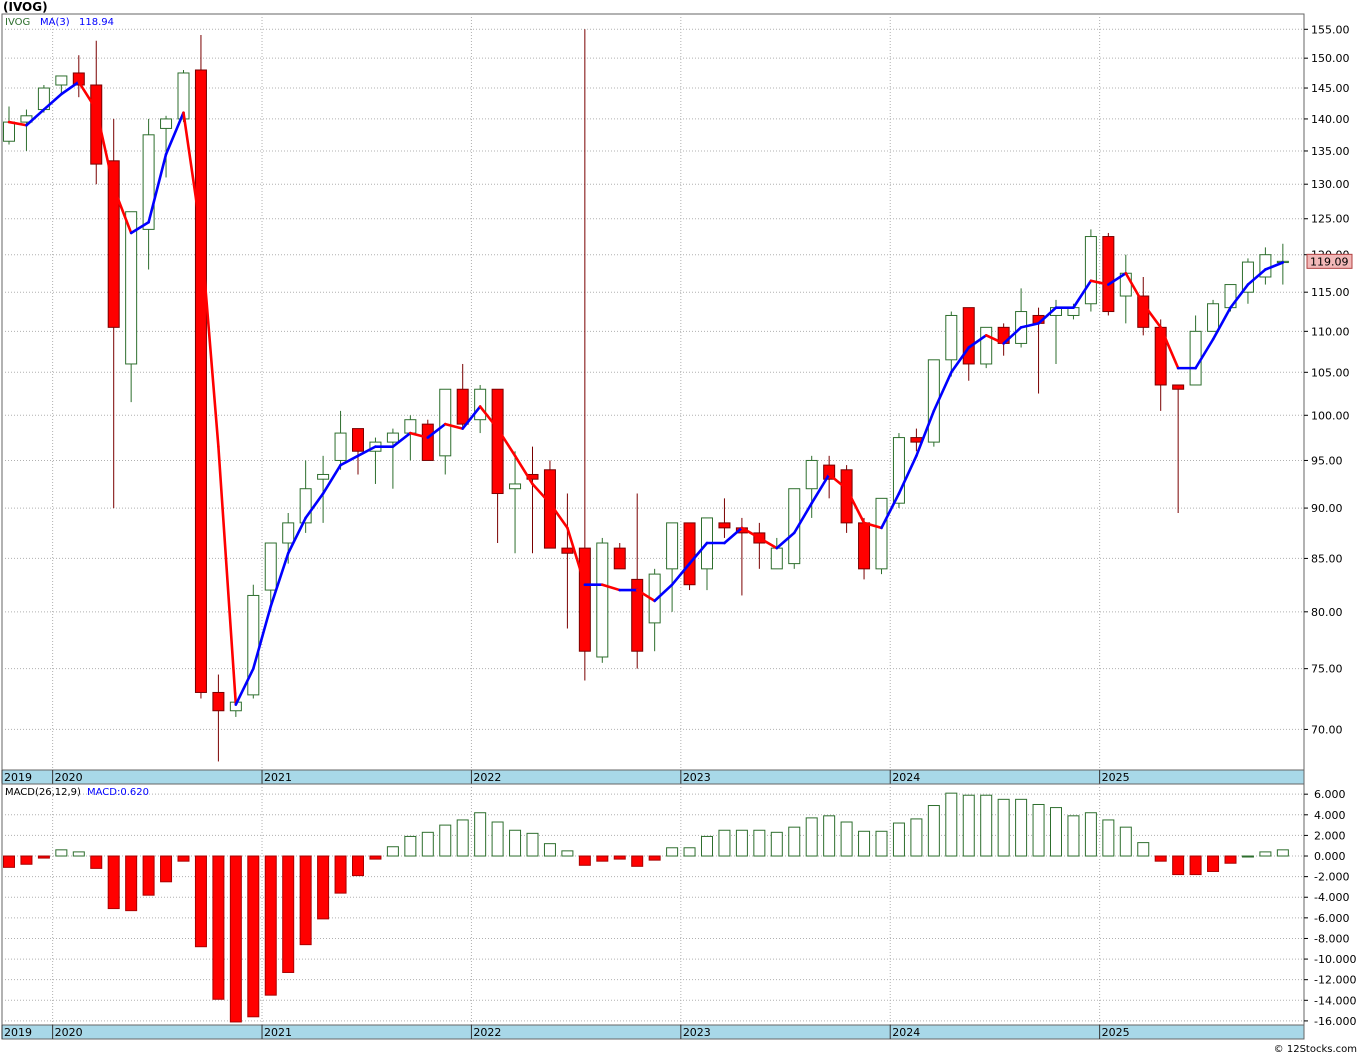 This screenshot has height=1056, width=1360. What do you see at coordinates (1330, 815) in the screenshot?
I see `macd-y-tick-label: 4.000` at bounding box center [1330, 815].